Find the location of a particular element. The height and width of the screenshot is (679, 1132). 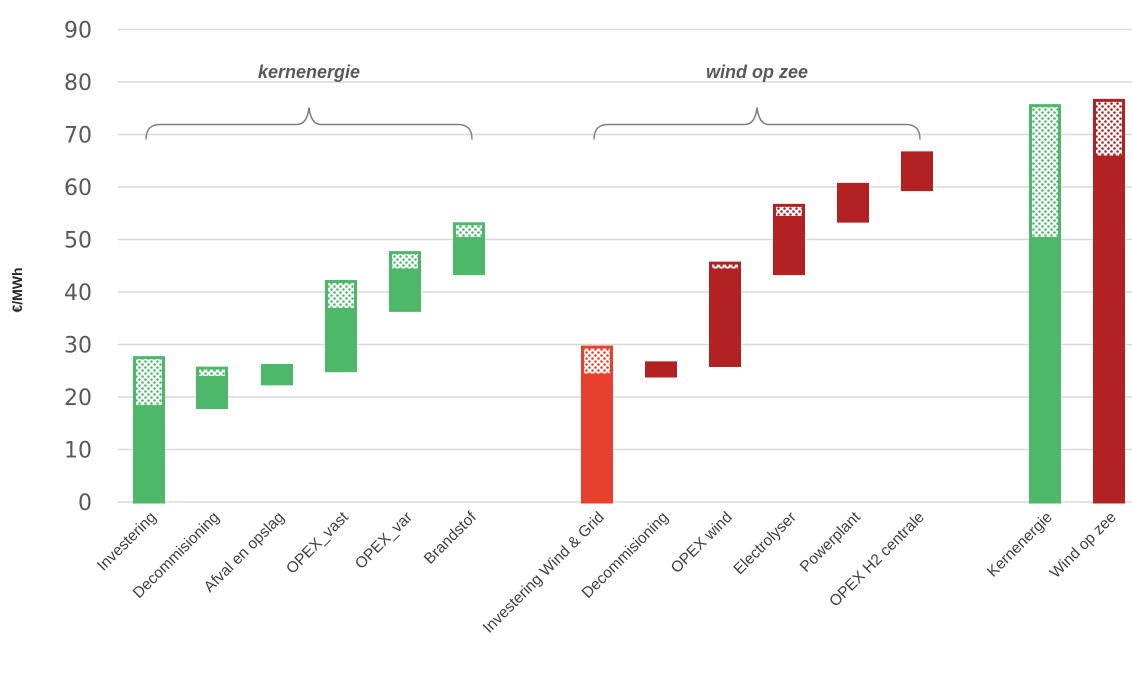

group-label: kernenergie is located at coordinates (309, 72).